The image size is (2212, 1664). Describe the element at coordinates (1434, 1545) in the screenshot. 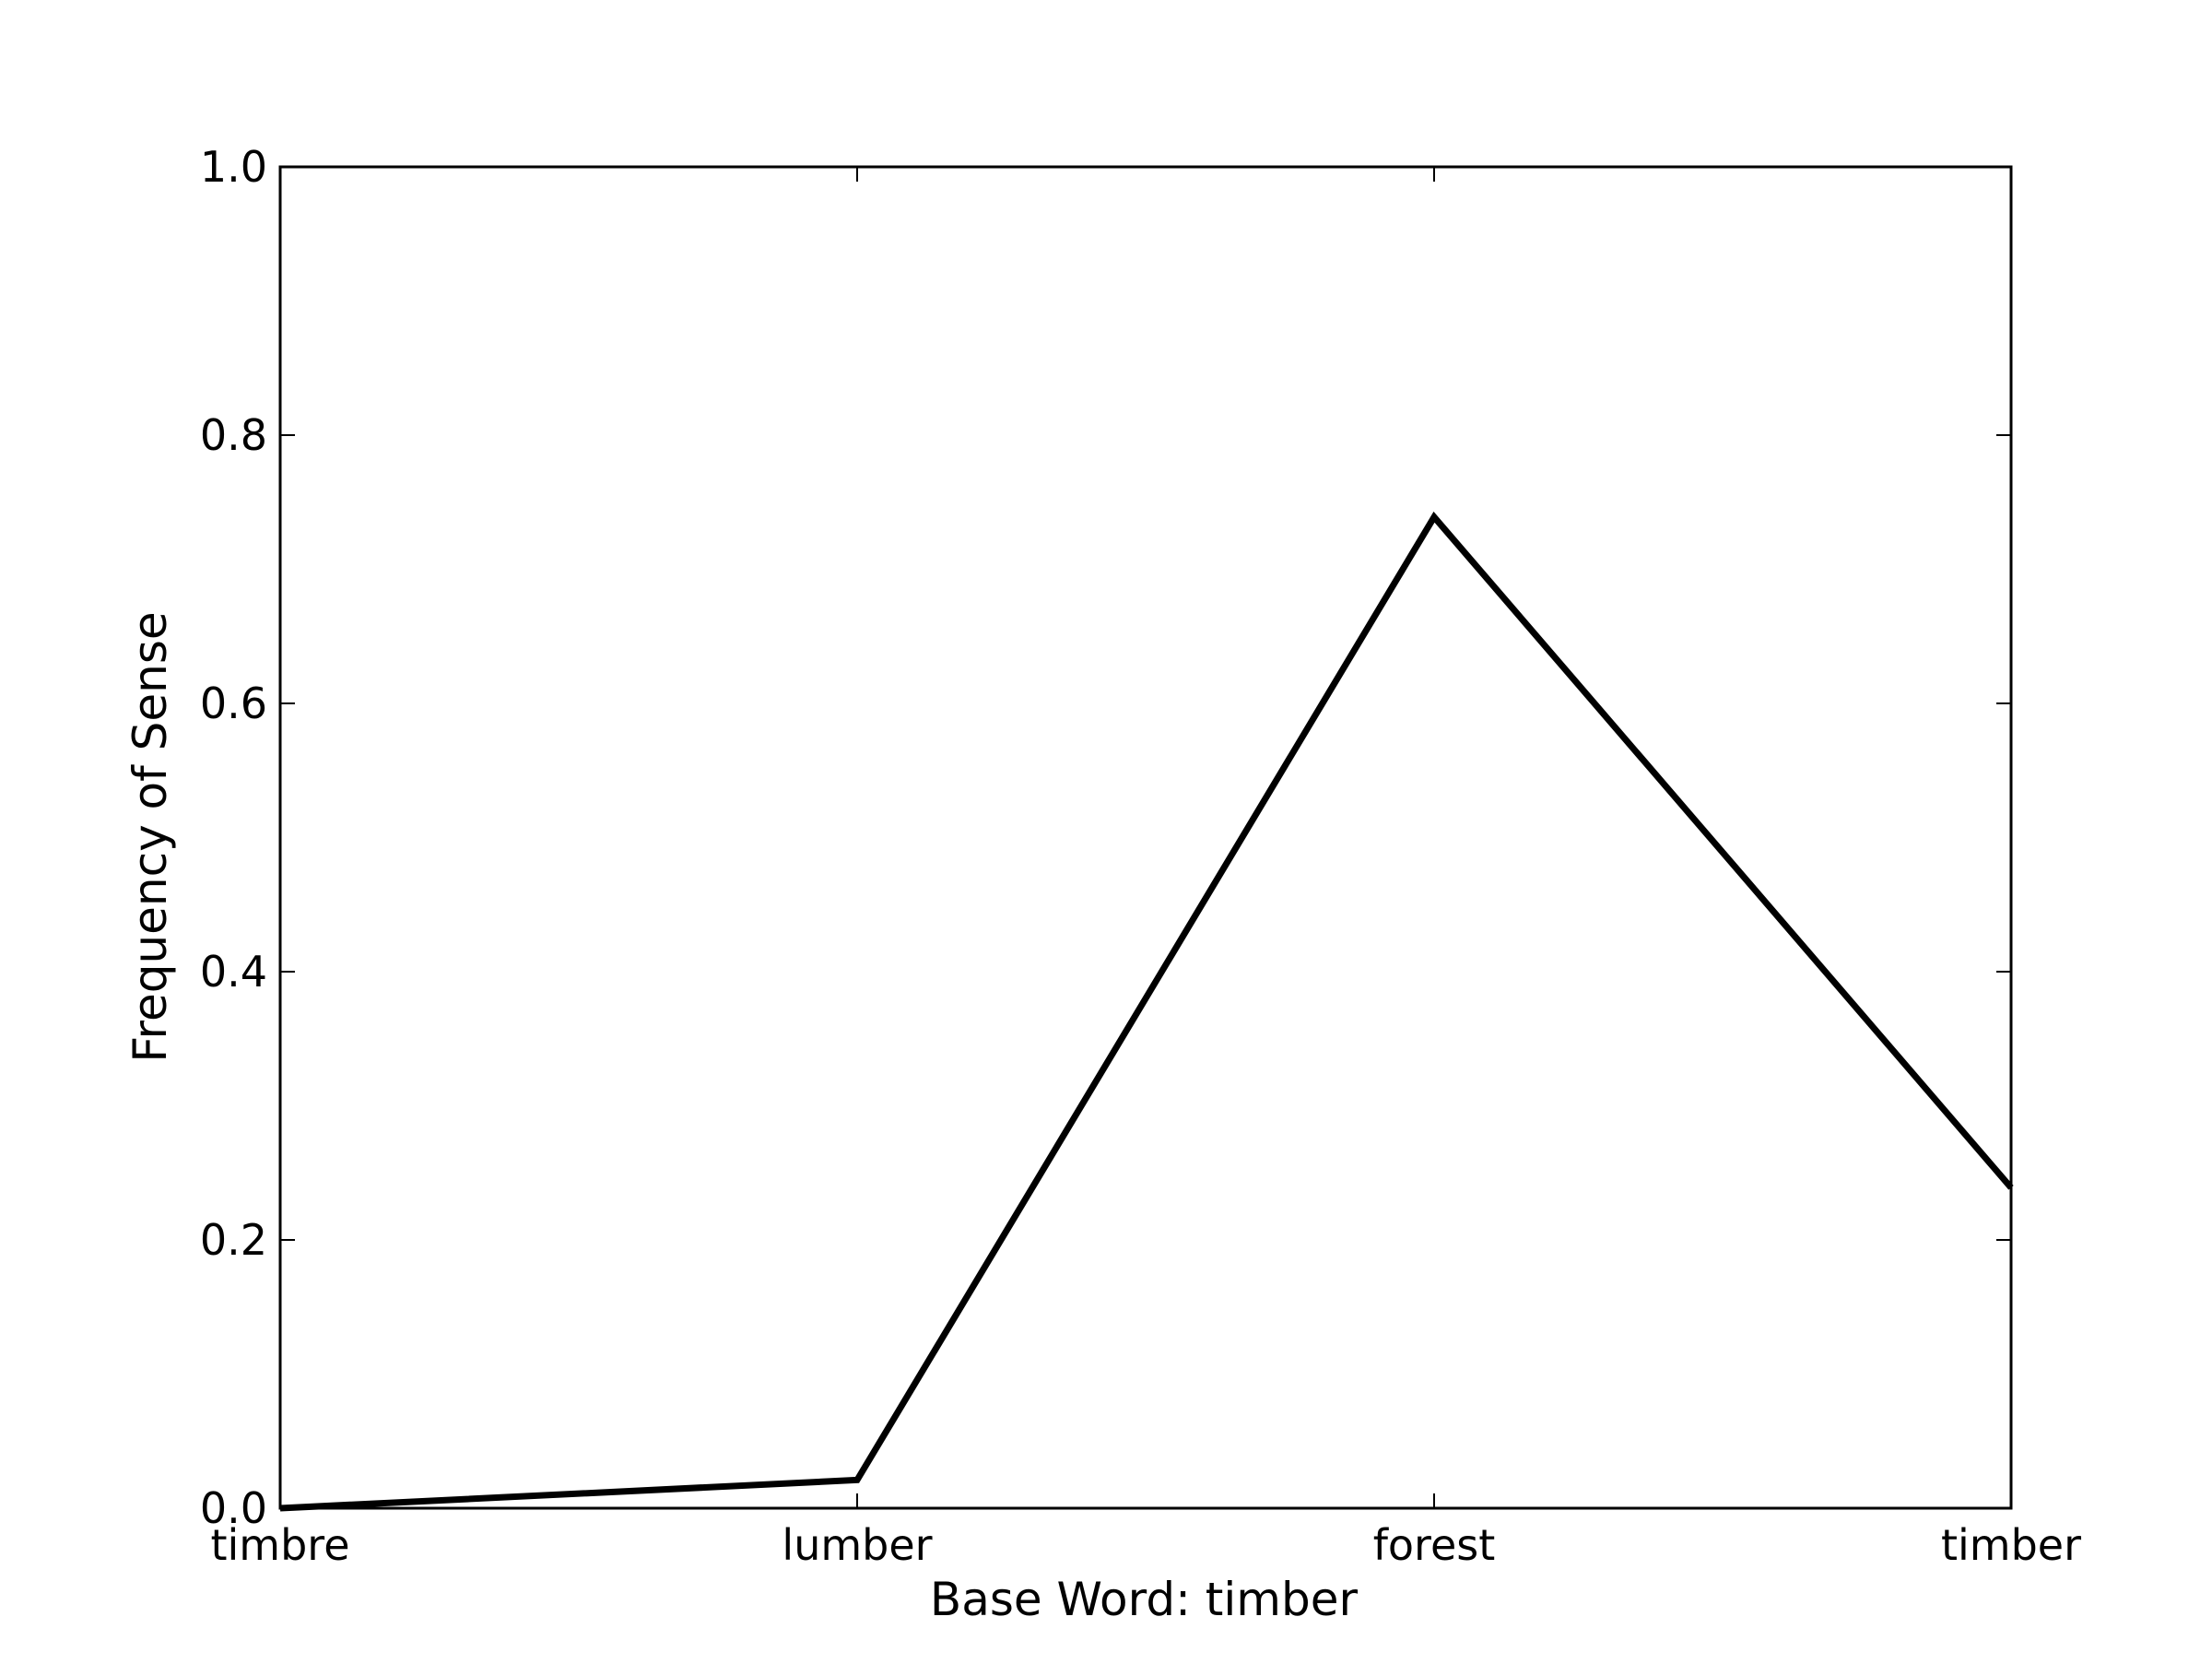

I see `x-tick-label: forest` at that location.